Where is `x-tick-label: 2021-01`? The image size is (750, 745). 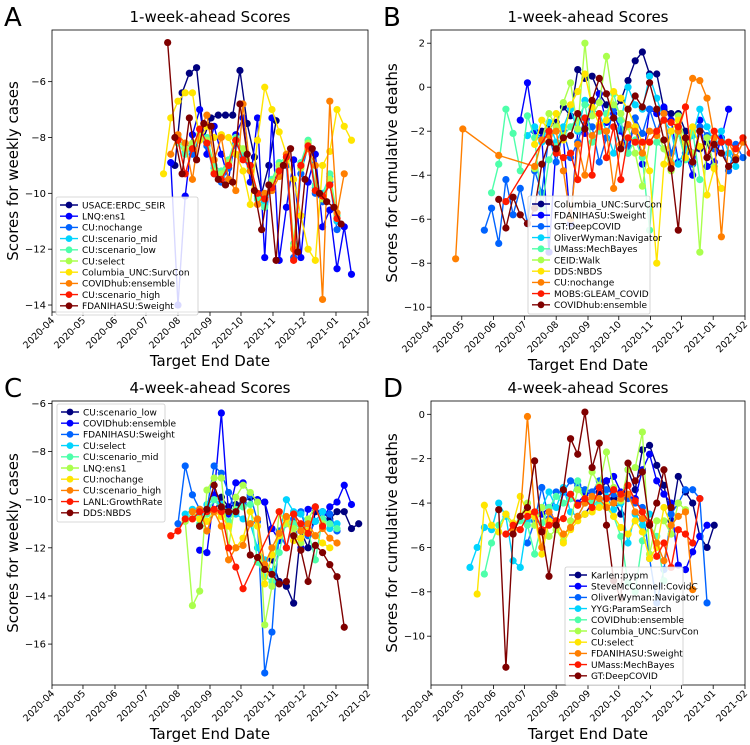
x-tick-label: 2021-01 is located at coordinates (323, 333).